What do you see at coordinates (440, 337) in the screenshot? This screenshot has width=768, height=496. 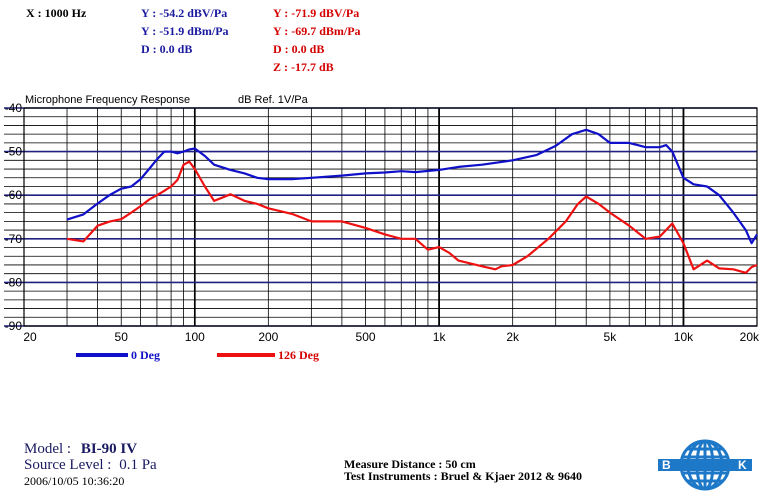 I see `x-tick-label: 1k` at bounding box center [440, 337].